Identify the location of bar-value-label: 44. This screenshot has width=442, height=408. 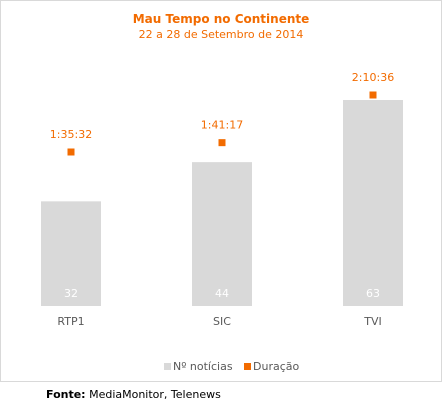
(222, 293).